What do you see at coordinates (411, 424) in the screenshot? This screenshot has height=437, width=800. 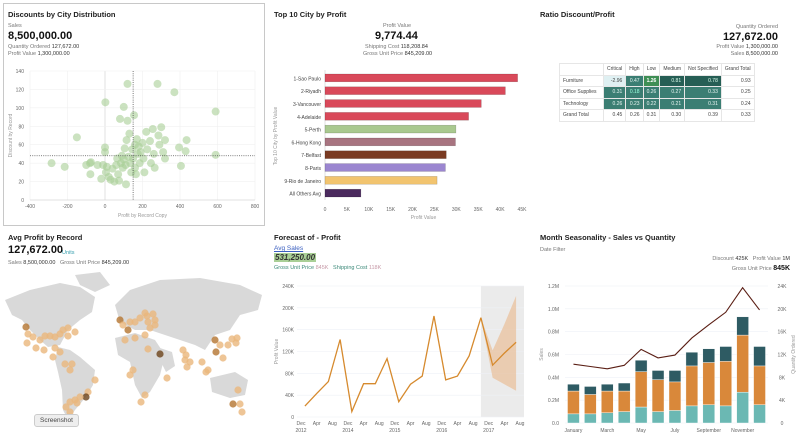 I see `x-tick-label: Apr` at bounding box center [411, 424].